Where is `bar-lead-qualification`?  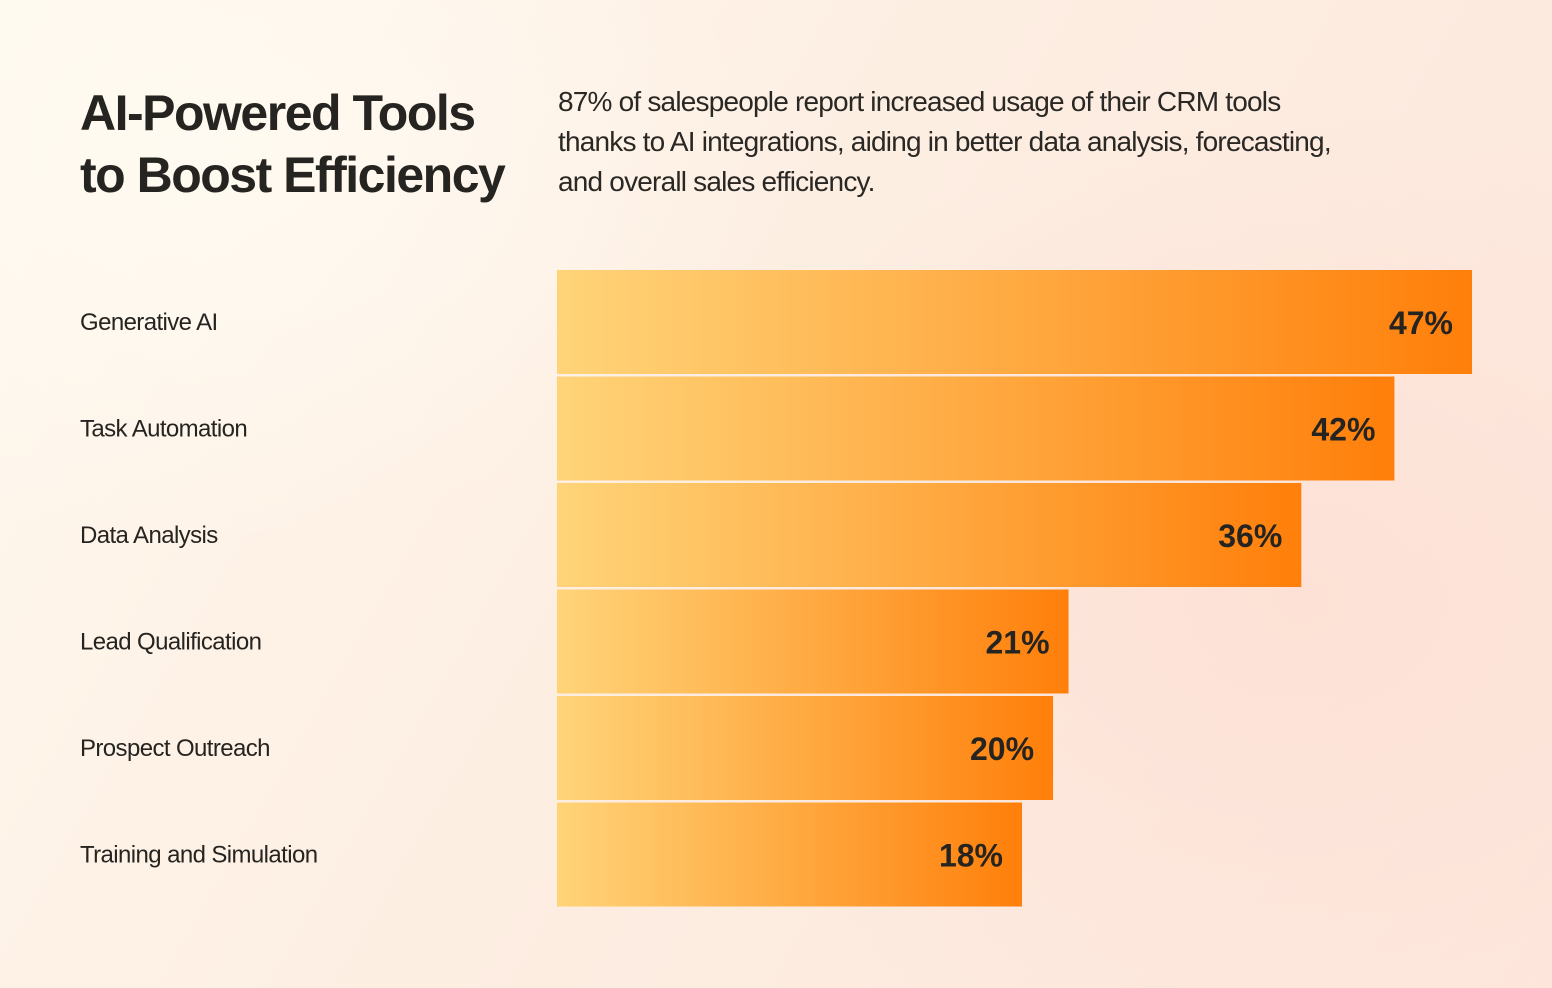 bar-lead-qualification is located at coordinates (813, 641).